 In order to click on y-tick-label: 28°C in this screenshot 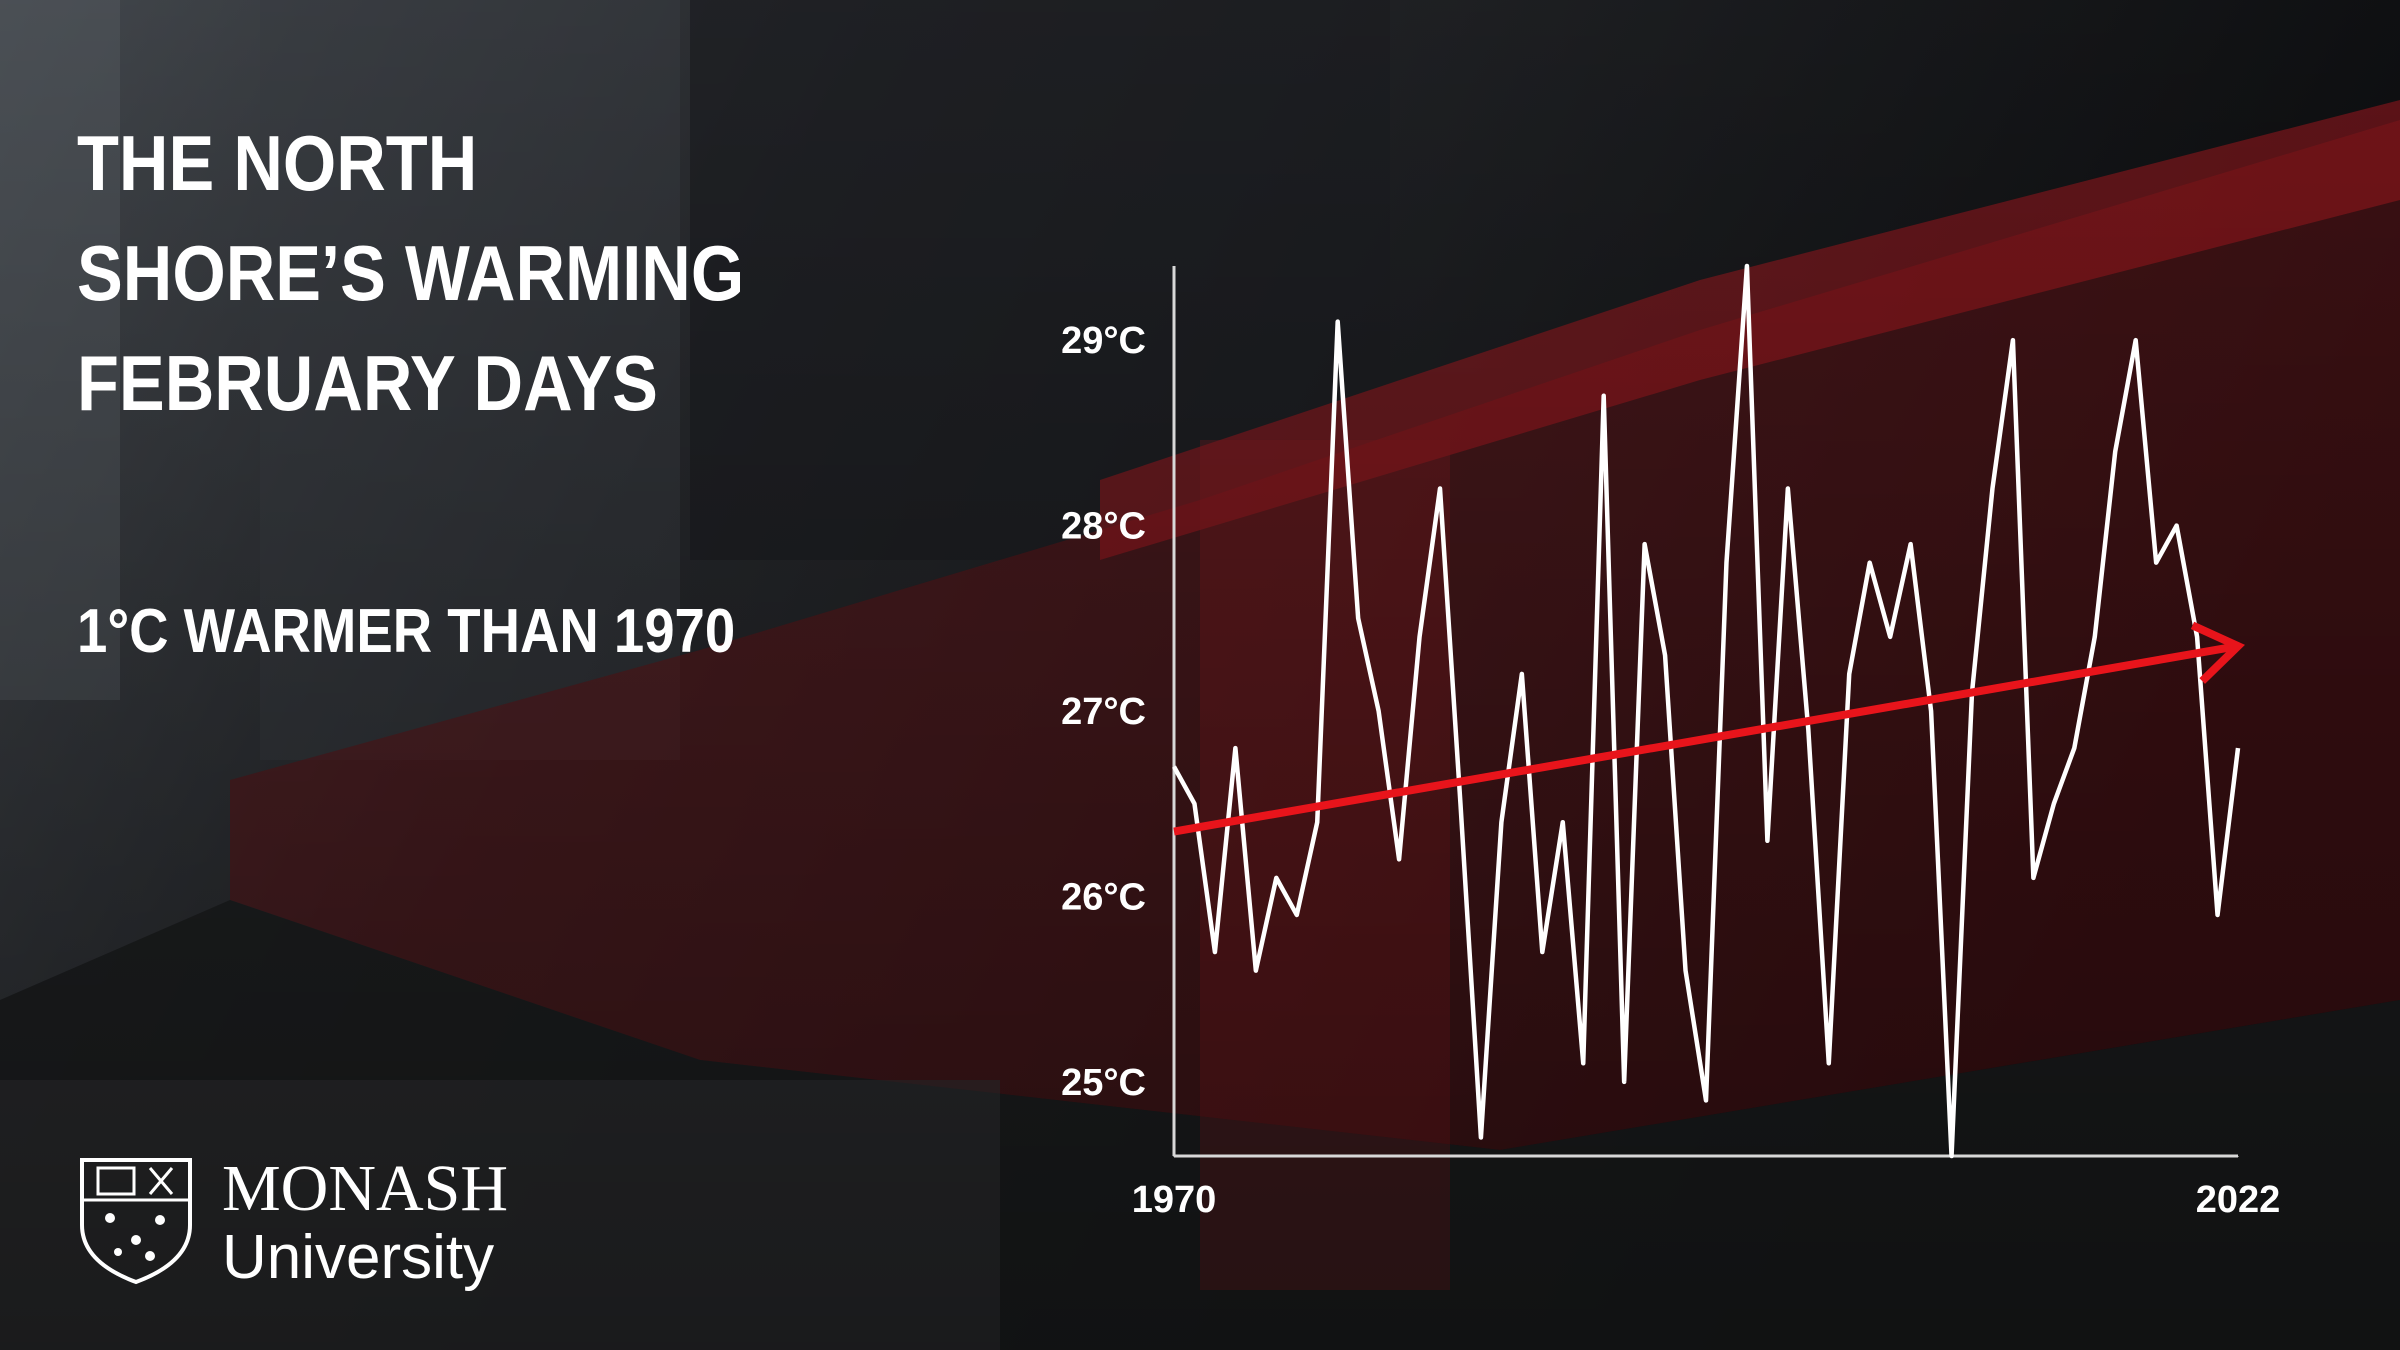, I will do `click(1103, 527)`.